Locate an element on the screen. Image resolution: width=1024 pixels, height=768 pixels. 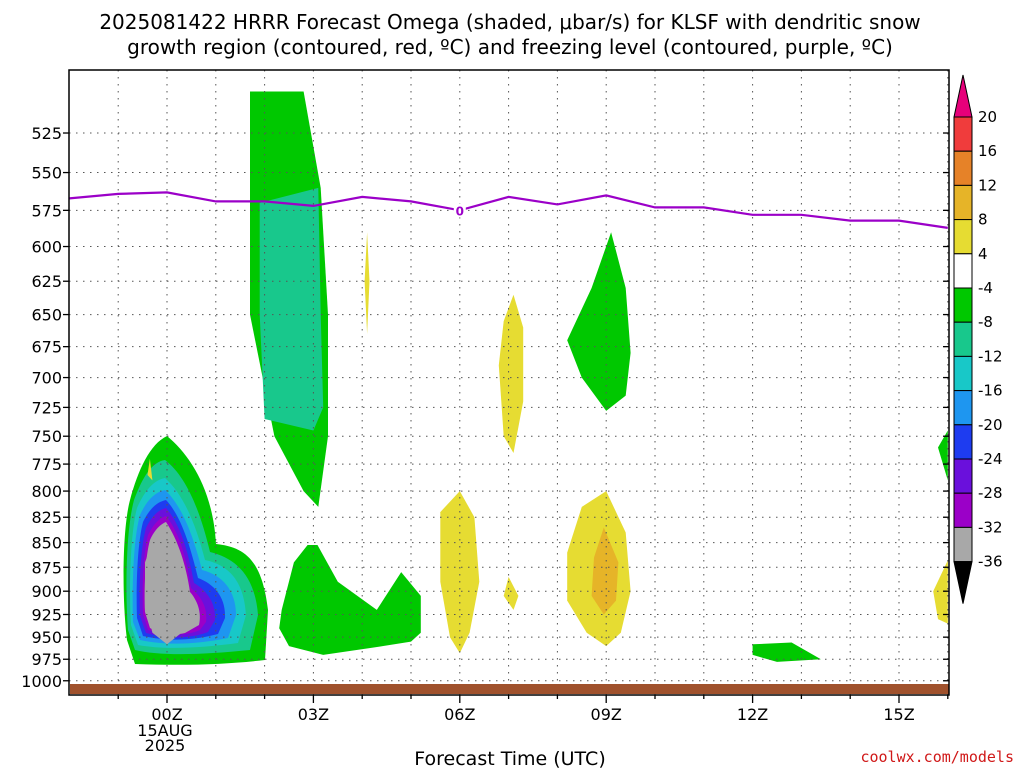
omega-region-core is located at coordinates (166, 587).